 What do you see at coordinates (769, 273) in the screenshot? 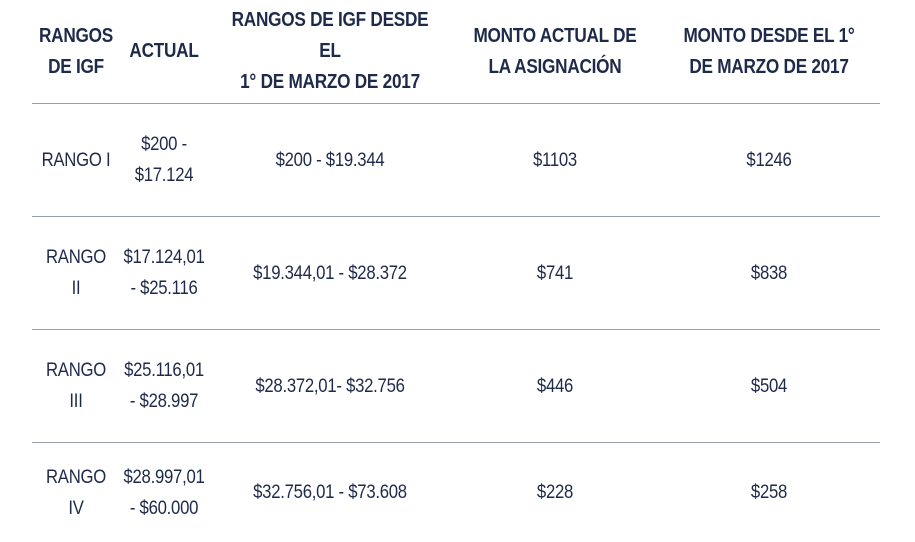
I see `cell-monto-2017: $838` at bounding box center [769, 273].